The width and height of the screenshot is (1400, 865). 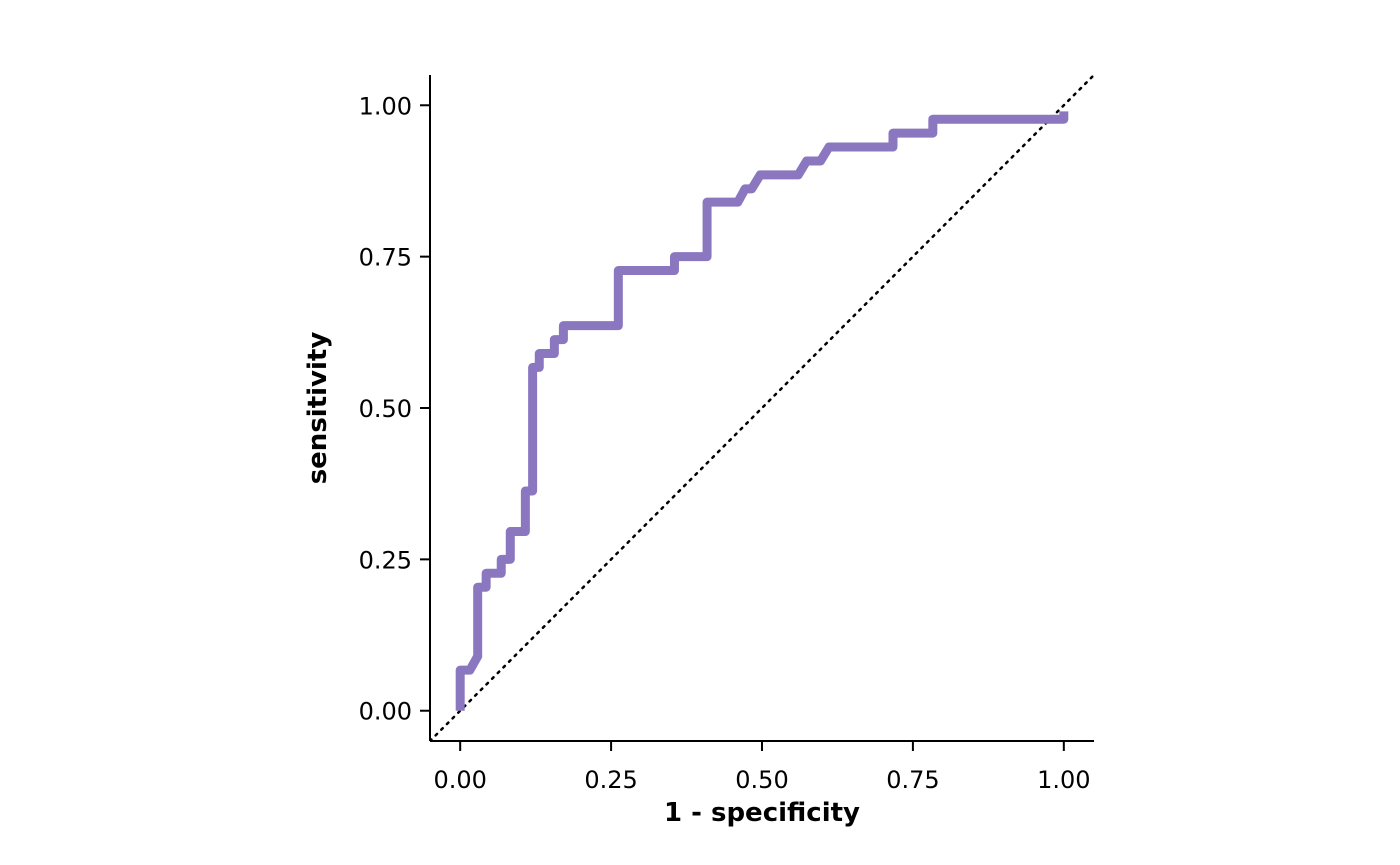 What do you see at coordinates (610, 780) in the screenshot?
I see `x-tick-label: 0.25` at bounding box center [610, 780].